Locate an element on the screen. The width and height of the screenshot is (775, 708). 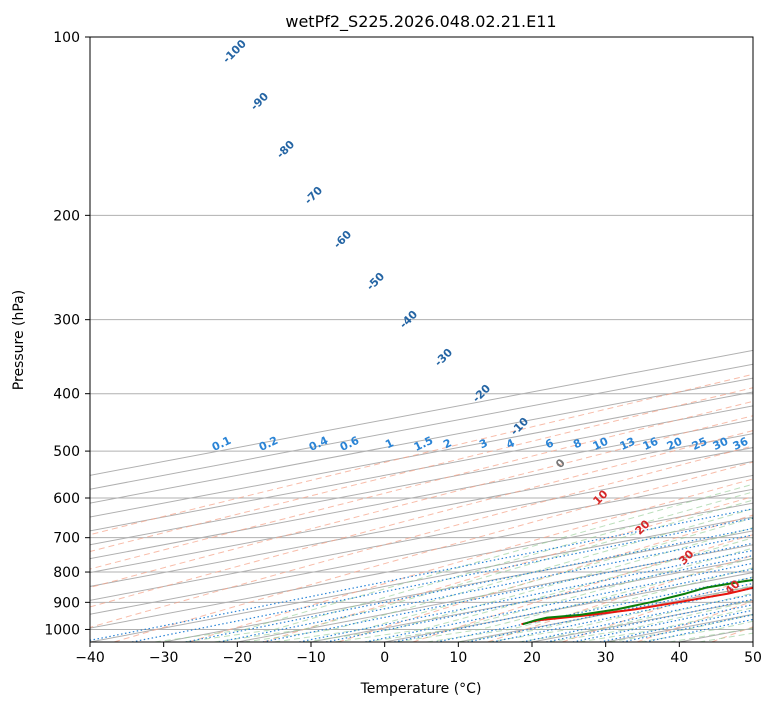
x-tick-label: 40 is located at coordinates (679, 658).